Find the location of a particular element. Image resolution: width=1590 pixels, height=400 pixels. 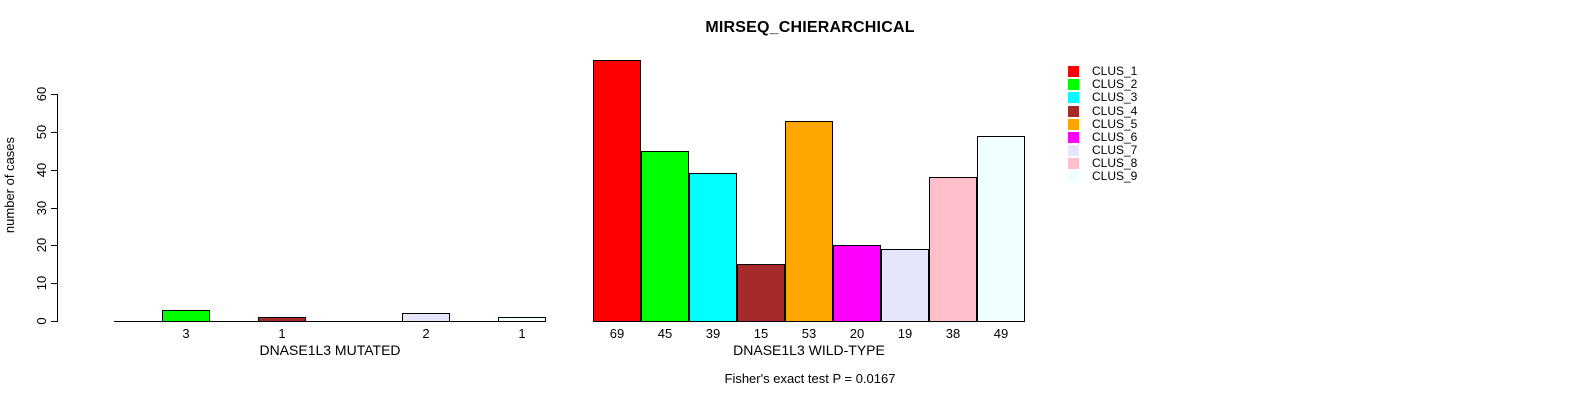

legend-item: CLUS_9 is located at coordinates (1102, 176).